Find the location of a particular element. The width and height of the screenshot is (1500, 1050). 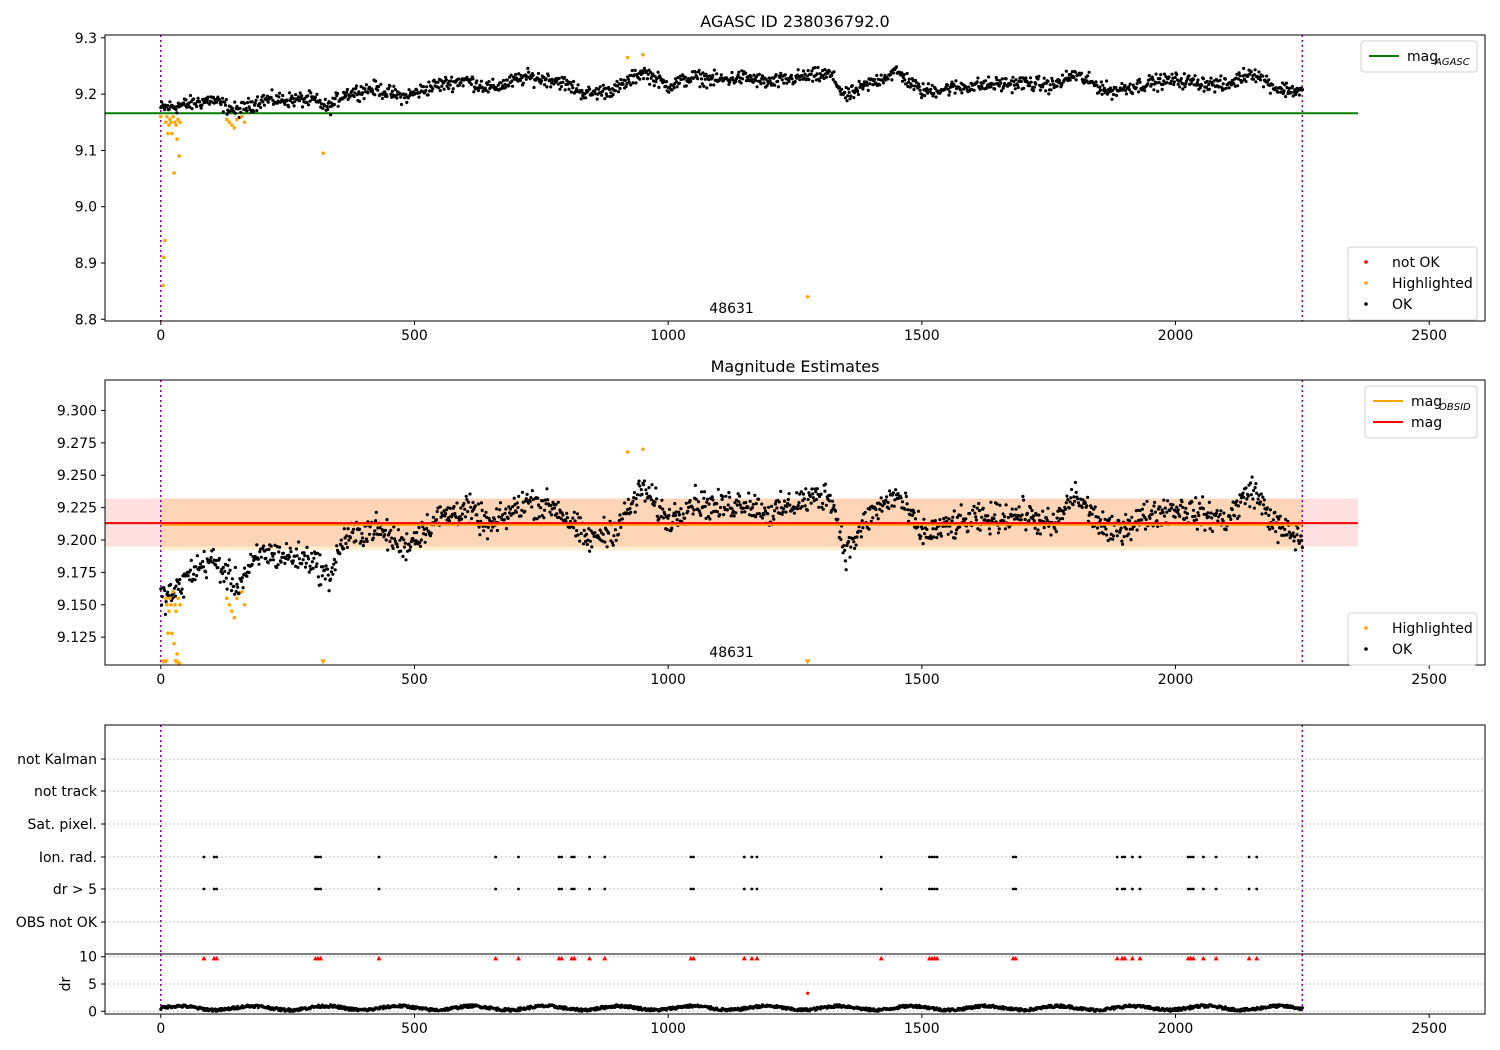

y-tick-label: 9.1 is located at coordinates (86, 151).